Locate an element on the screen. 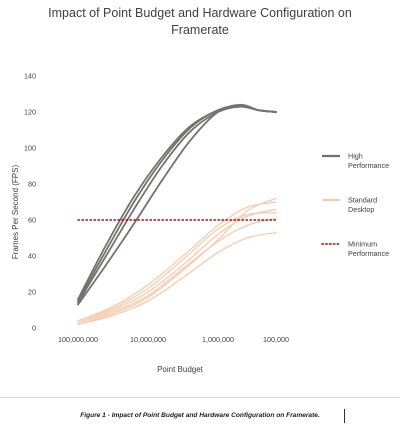 Image resolution: width=400 pixels, height=431 pixels. y-tick-label: 80 is located at coordinates (32, 184).